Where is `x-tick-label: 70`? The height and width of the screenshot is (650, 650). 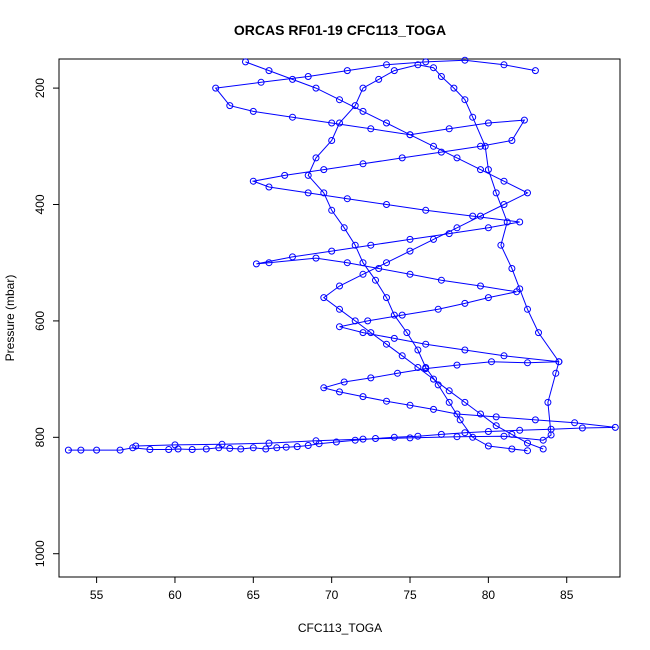
x-tick-label: 70 is located at coordinates (332, 595).